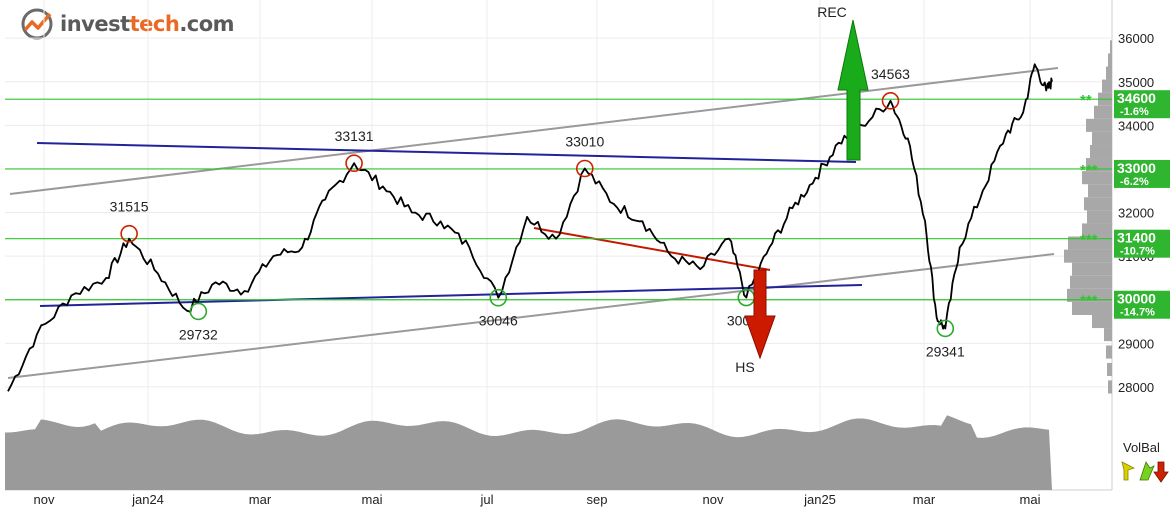  What do you see at coordinates (354, 136) in the screenshot?
I see `pivot-label: 33131` at bounding box center [354, 136].